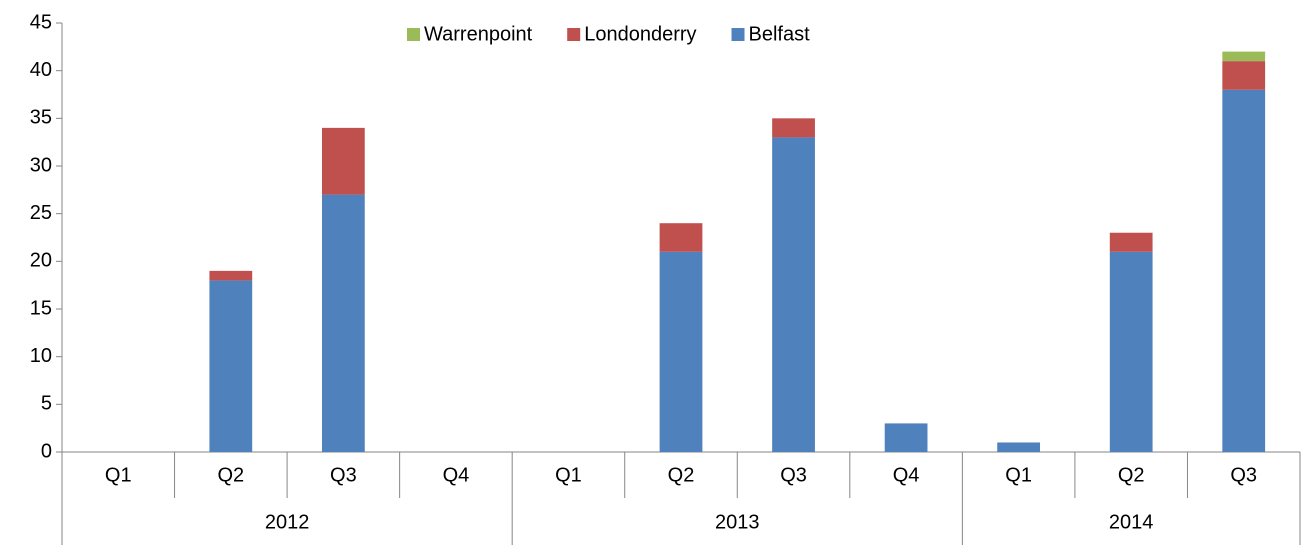  I want to click on y-tick-label: 5, so click(46, 404).